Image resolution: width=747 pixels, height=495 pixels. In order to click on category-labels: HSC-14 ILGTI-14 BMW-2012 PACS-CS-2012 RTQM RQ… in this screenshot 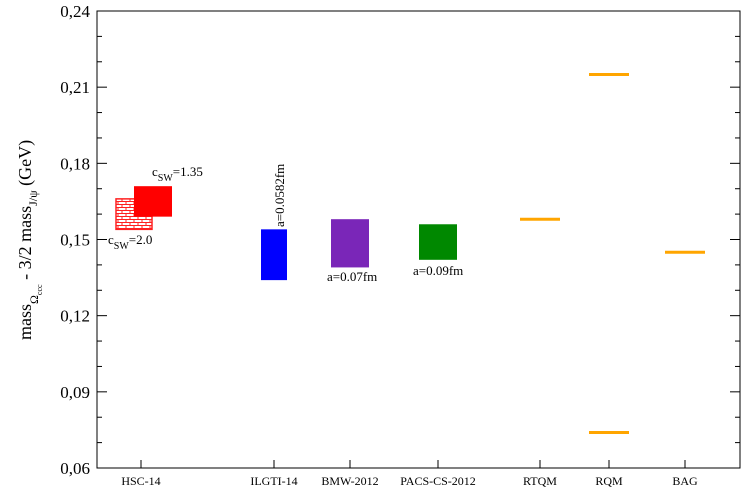, I will do `click(409, 481)`.